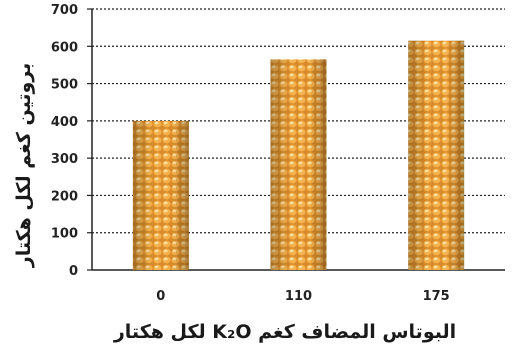 The height and width of the screenshot is (354, 517). What do you see at coordinates (24, 165) in the screenshot?
I see `y-axis-label: بروتين كغم لكل هكتار` at bounding box center [24, 165].